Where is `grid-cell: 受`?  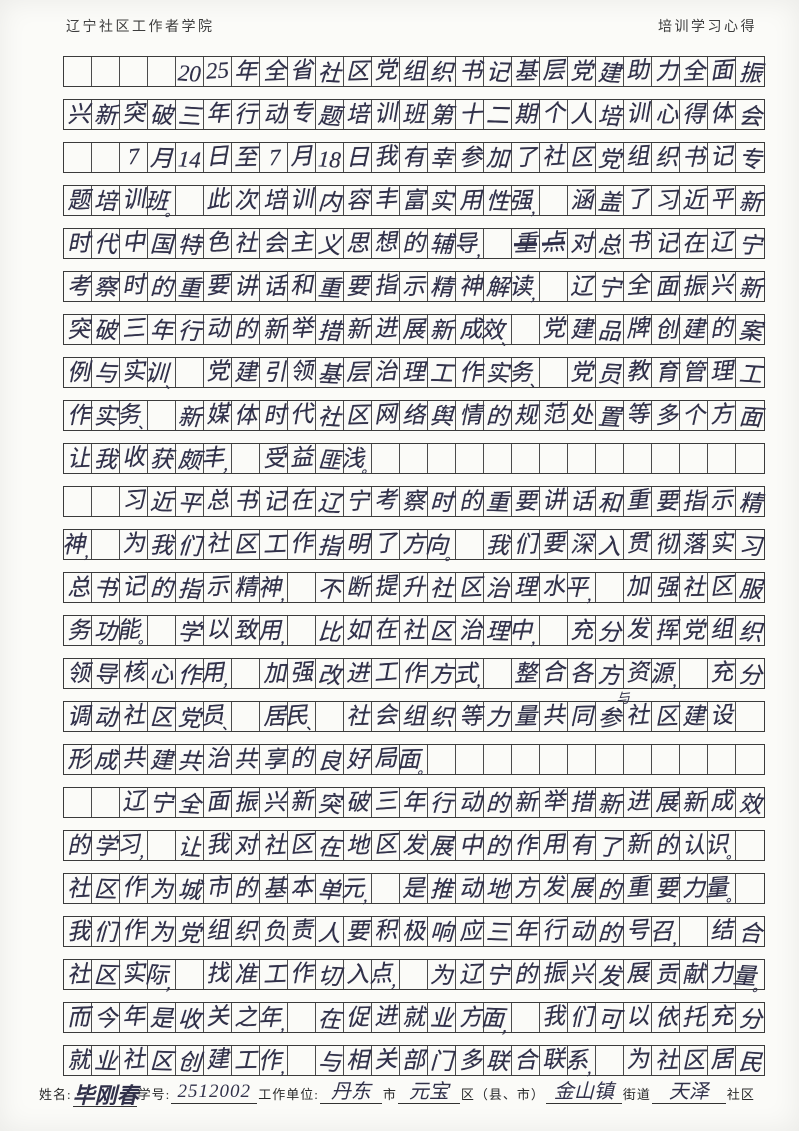
grid-cell: 受 is located at coordinates (274, 458).